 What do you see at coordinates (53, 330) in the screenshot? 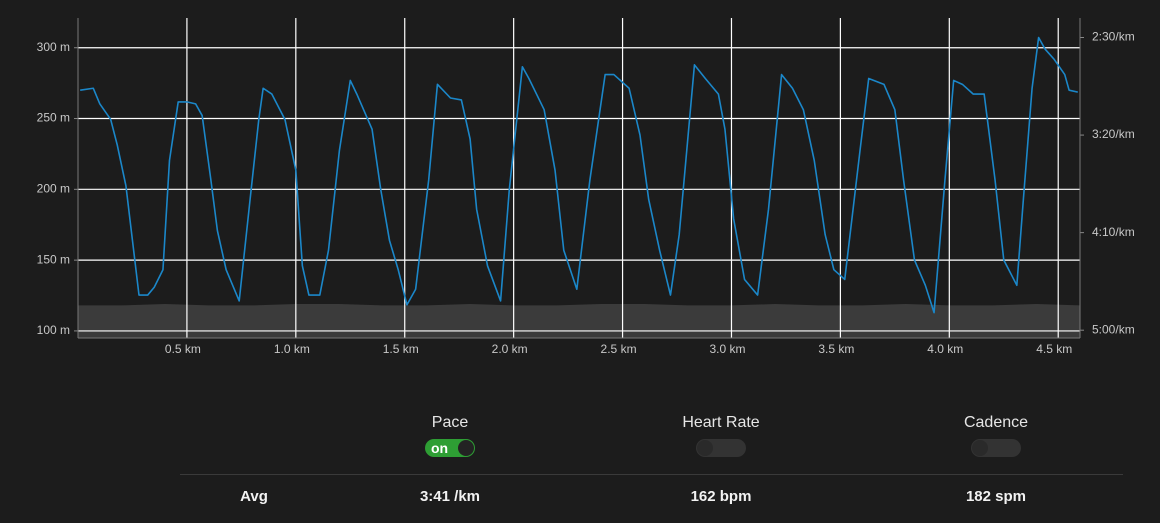
I see `y-tick-label: 100 m` at bounding box center [53, 330].